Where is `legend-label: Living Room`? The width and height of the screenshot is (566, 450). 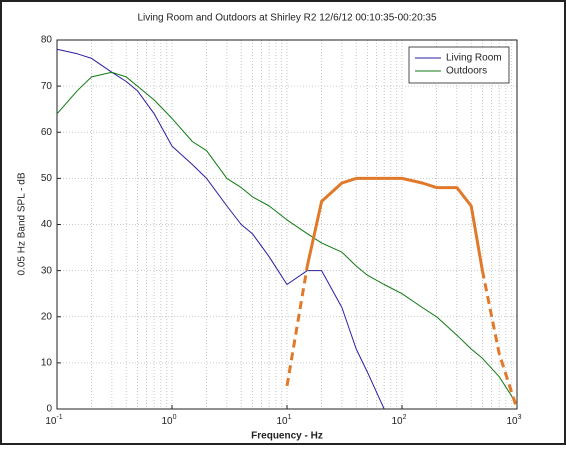 legend-label: Living Room is located at coordinates (474, 58).